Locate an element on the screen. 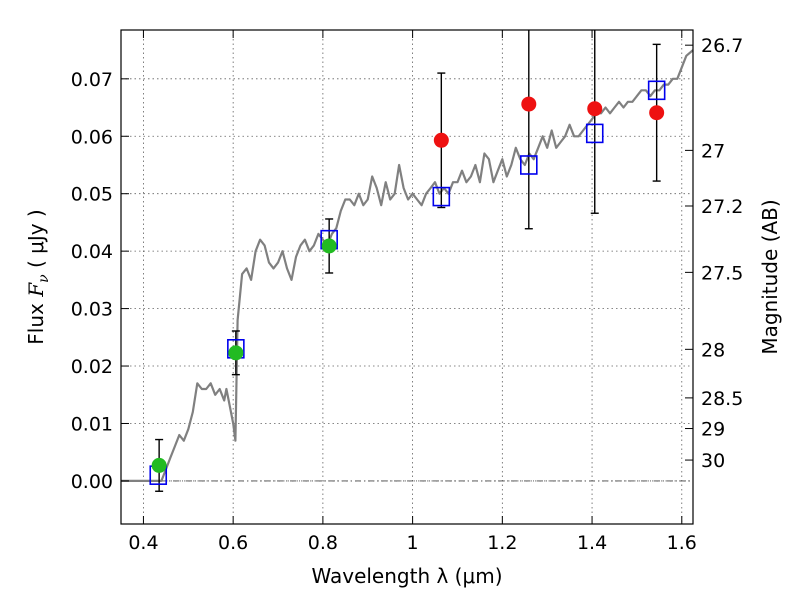 The width and height of the screenshot is (800, 600). y-tick-label: 0.07 is located at coordinates (92, 80).